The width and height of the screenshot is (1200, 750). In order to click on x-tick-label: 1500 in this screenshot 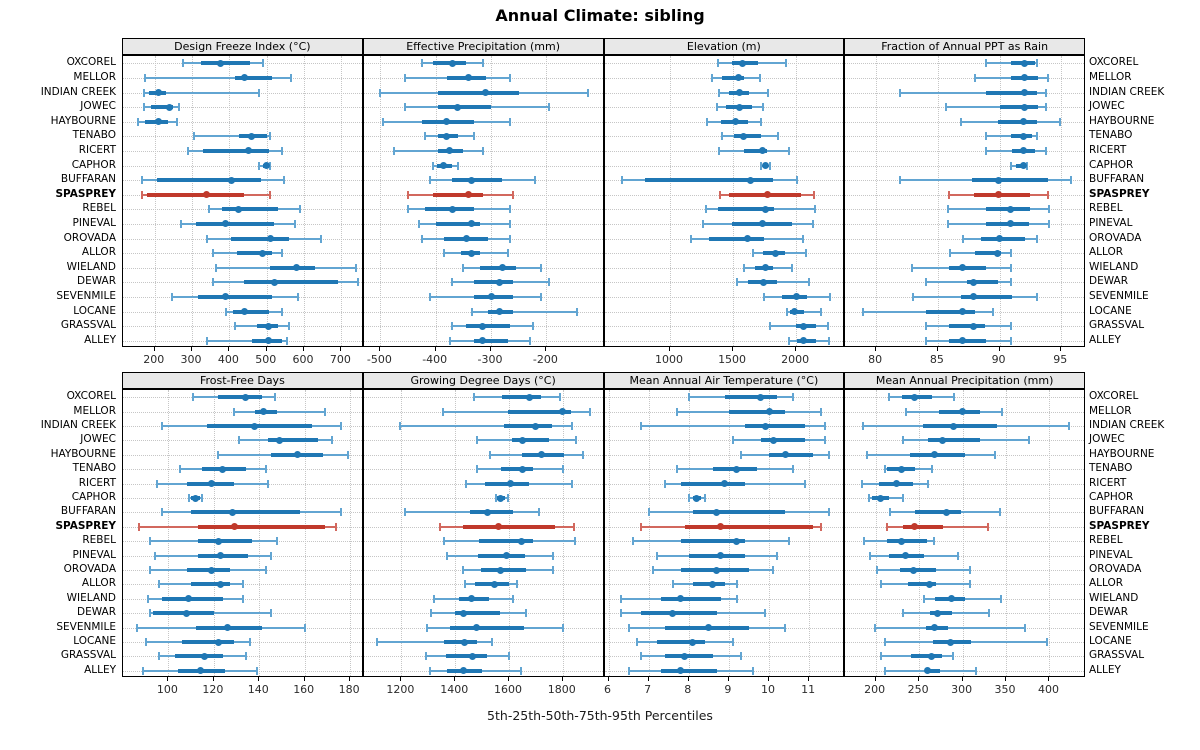, I will do `click(732, 359)`.